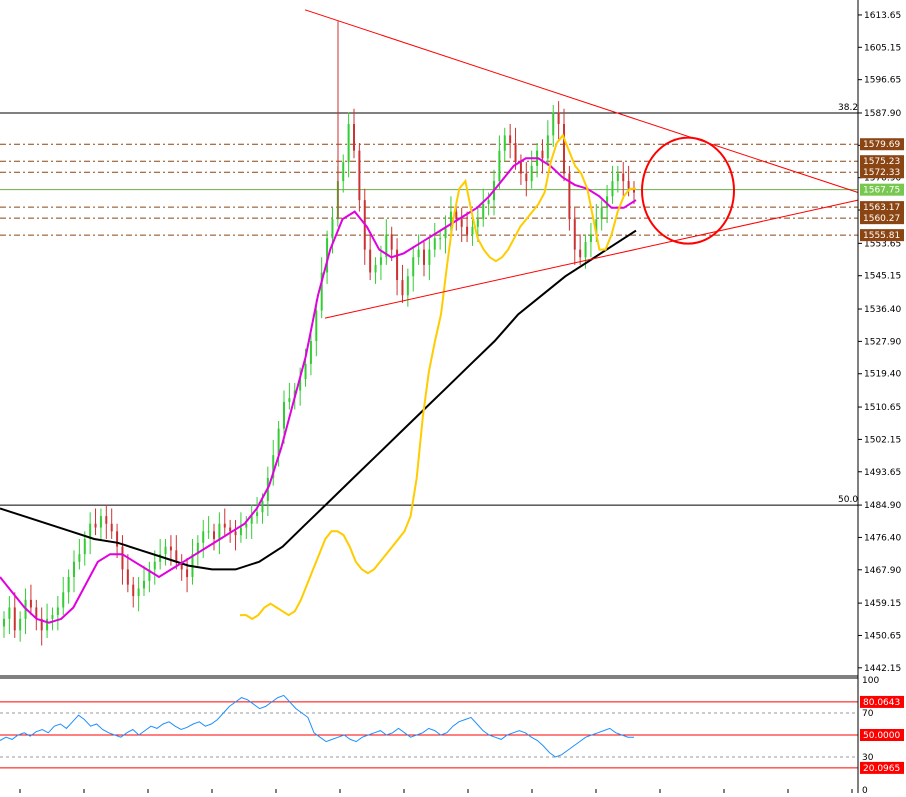 The width and height of the screenshot is (906, 797). I want to click on rsi-level-badge-label: 50.0000, so click(881, 736).